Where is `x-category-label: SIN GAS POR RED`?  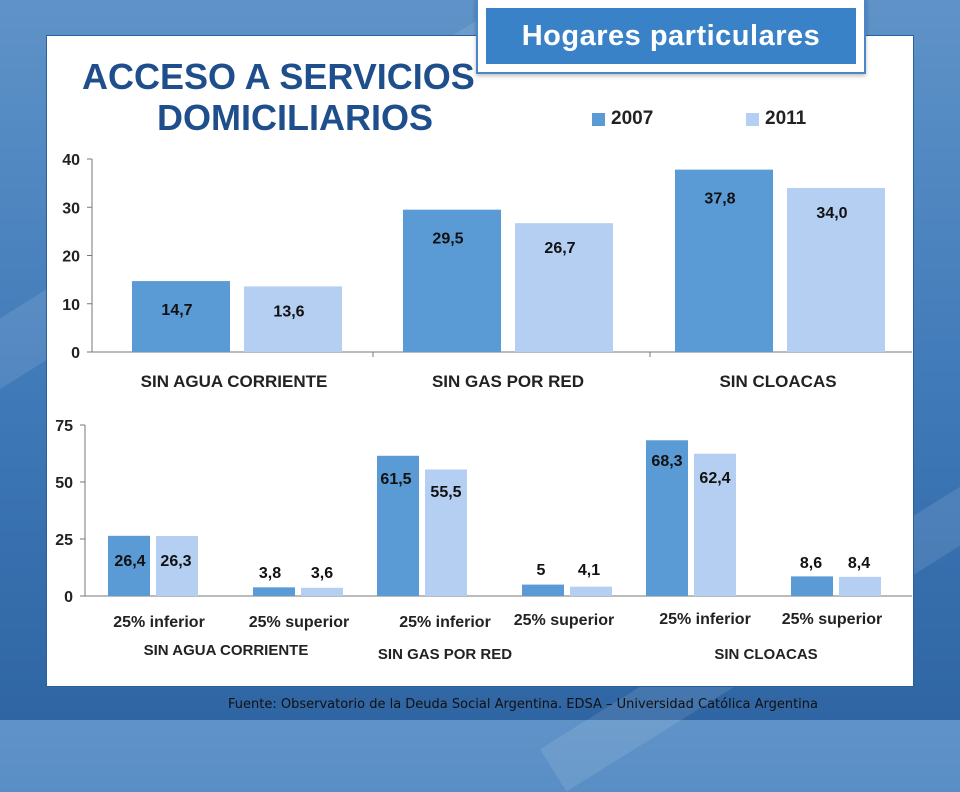 x-category-label: SIN GAS POR RED is located at coordinates (508, 381).